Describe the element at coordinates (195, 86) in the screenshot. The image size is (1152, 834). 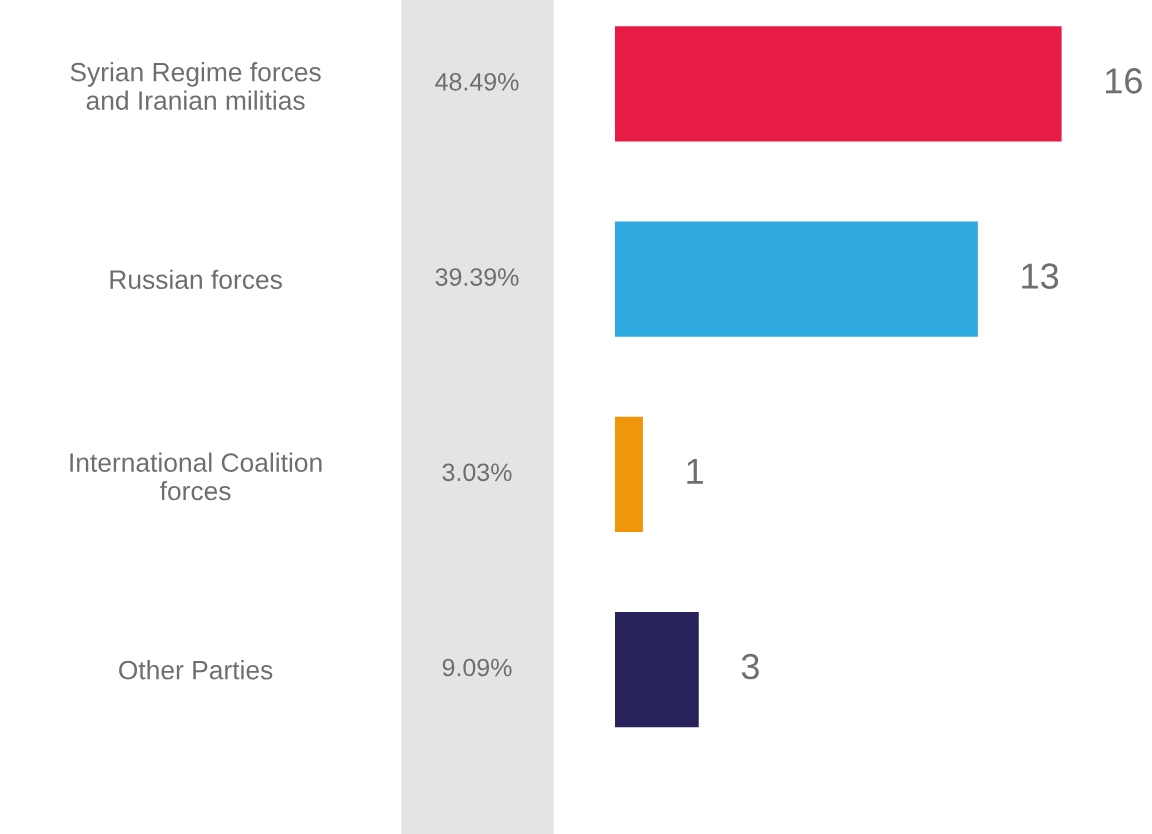
I see `y-tick-label: Syrian Regime forces and Iranian militias` at that location.